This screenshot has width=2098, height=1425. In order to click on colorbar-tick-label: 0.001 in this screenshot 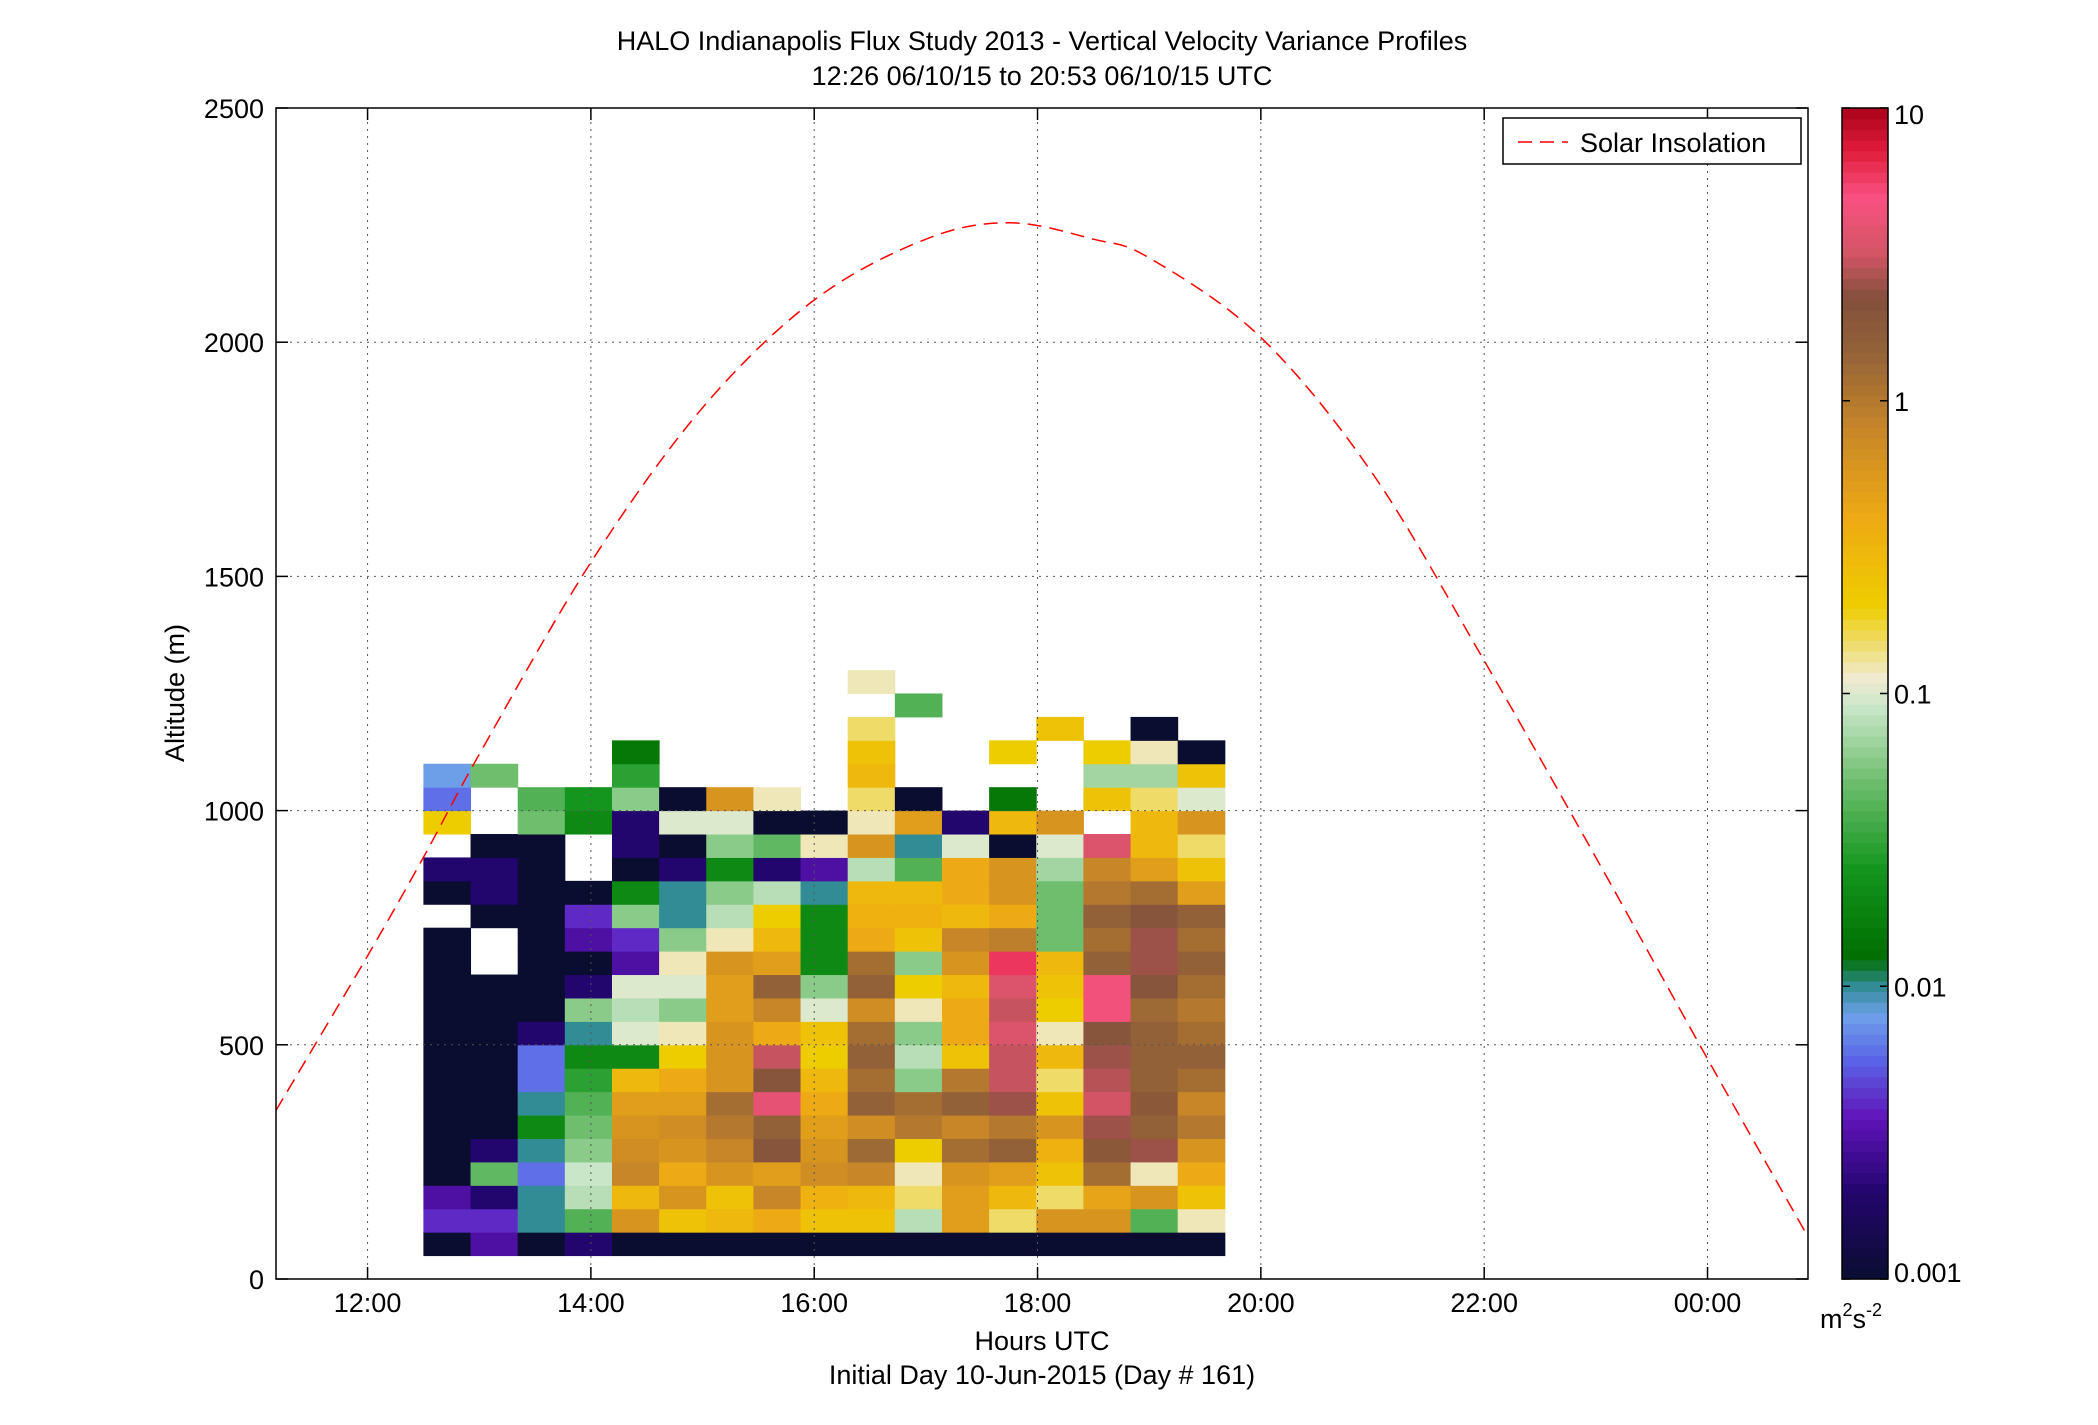, I will do `click(1928, 1273)`.